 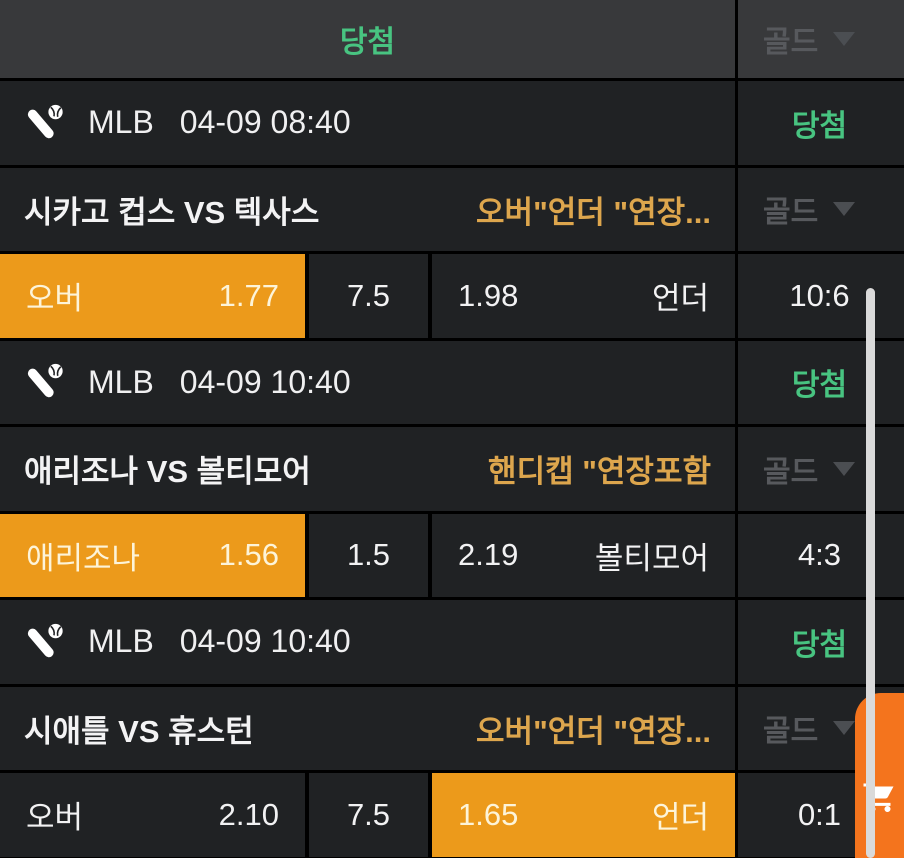 What do you see at coordinates (369, 469) in the screenshot?
I see `match-info: 애리조나 VS 볼티모어 핸디캡 "연장포함` at bounding box center [369, 469].